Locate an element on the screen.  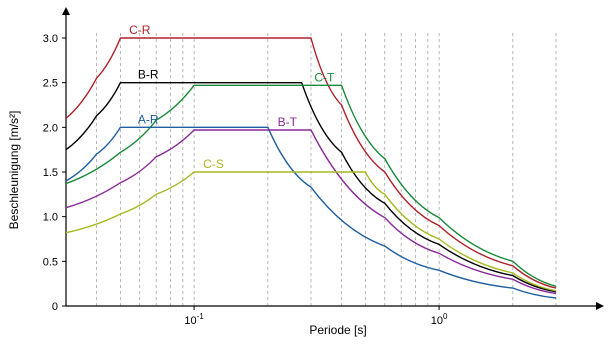
y-axis-arrow-icon is located at coordinates (66, 11).